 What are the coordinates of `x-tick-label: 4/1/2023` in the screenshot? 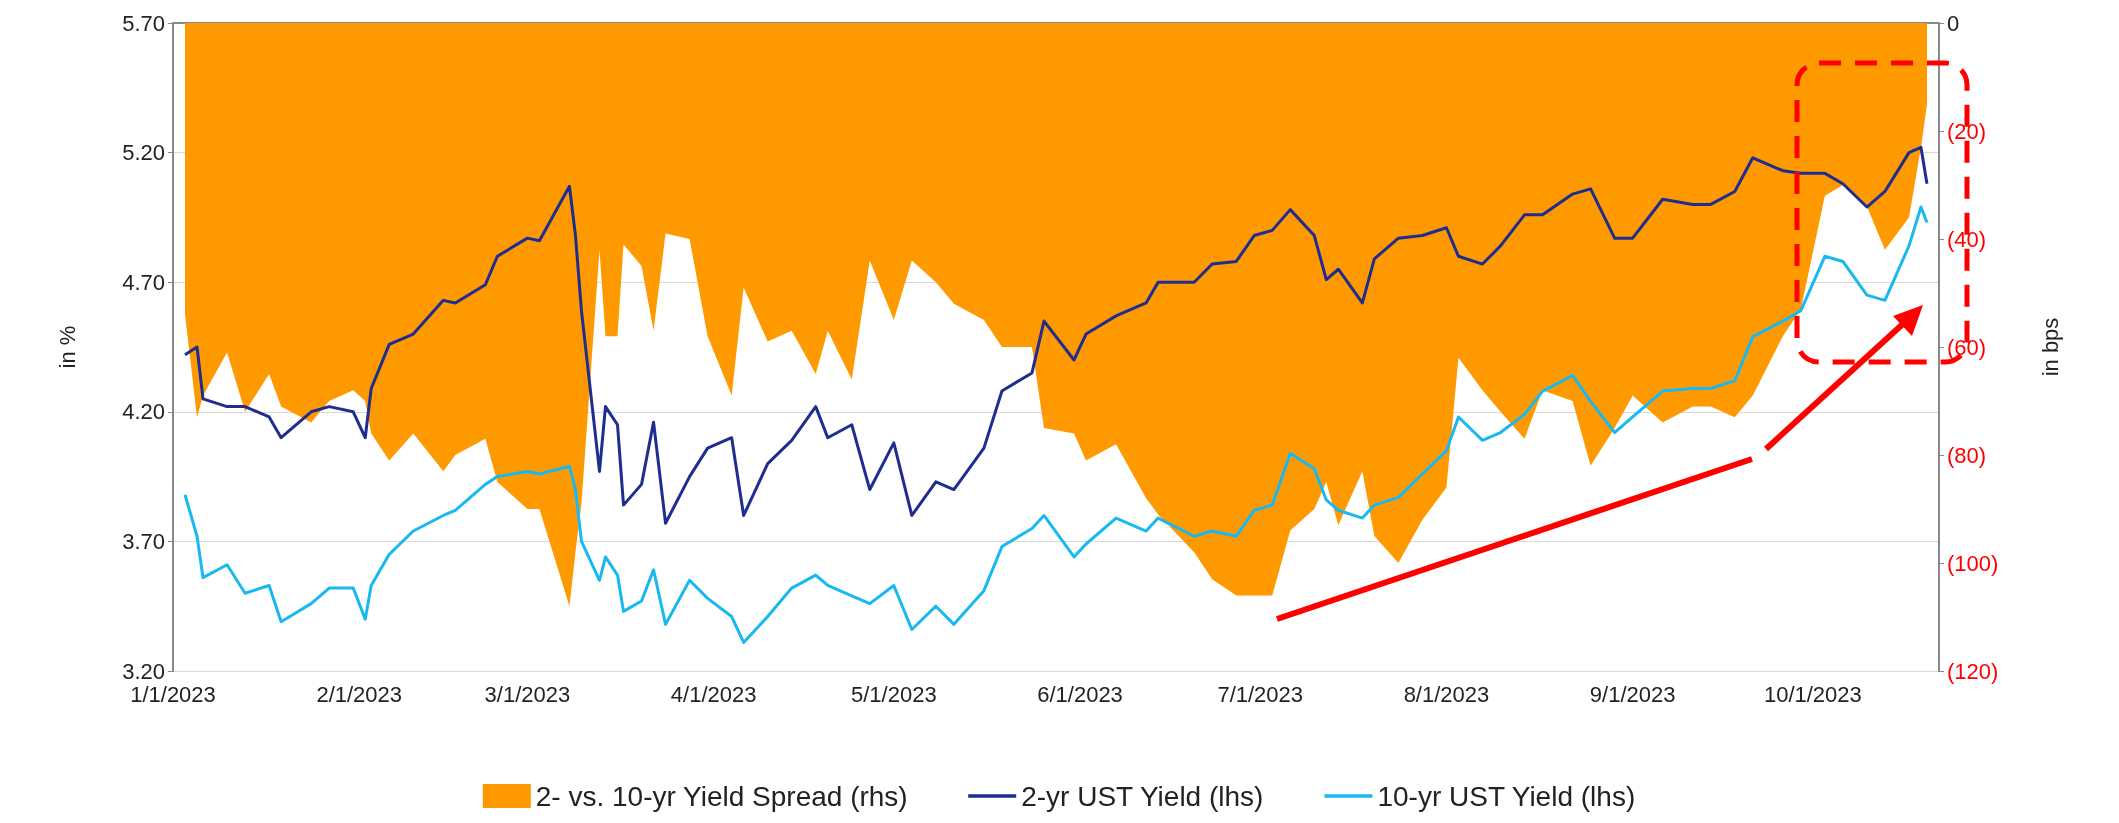 It's located at (713, 694).